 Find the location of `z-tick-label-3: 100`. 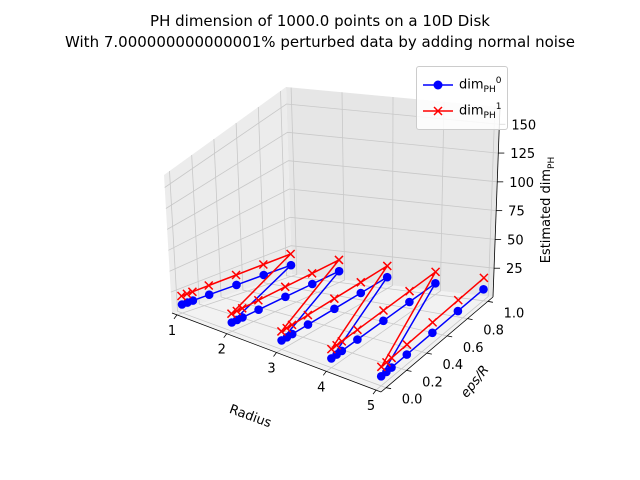

z-tick-label-3: 100 is located at coordinates (521, 183).